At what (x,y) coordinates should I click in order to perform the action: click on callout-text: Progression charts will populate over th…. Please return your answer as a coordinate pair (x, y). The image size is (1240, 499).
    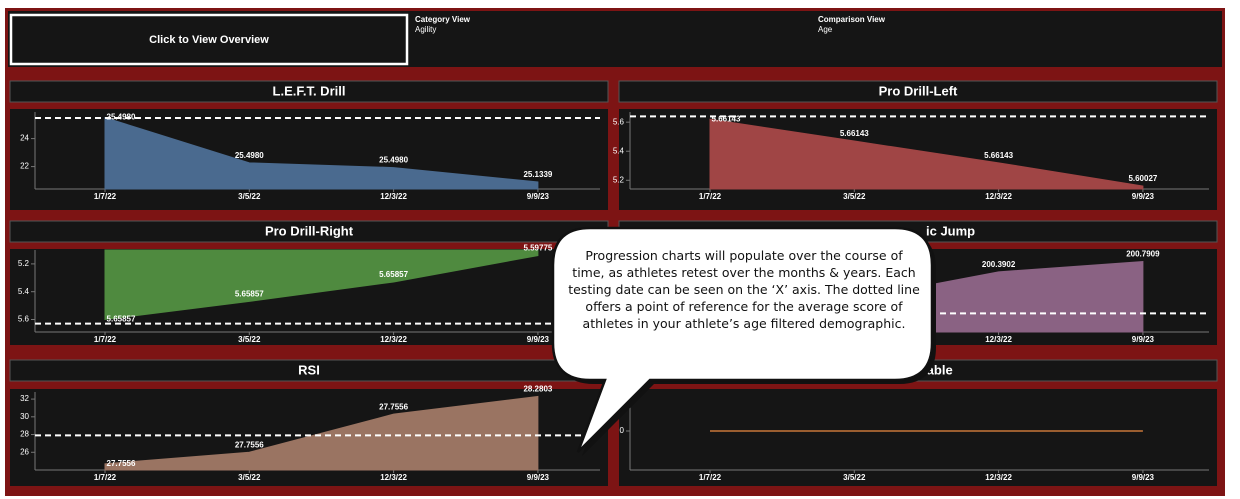
    Looking at the image, I should click on (744, 289).